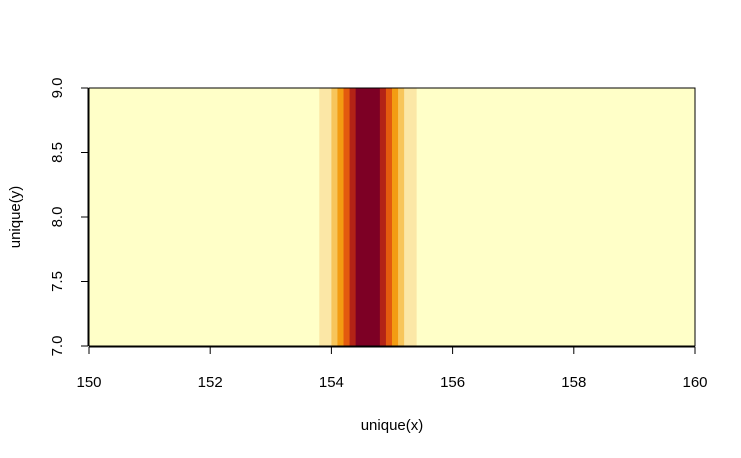 The height and width of the screenshot is (458, 741). I want to click on y-tick-label: 8.0, so click(57, 217).